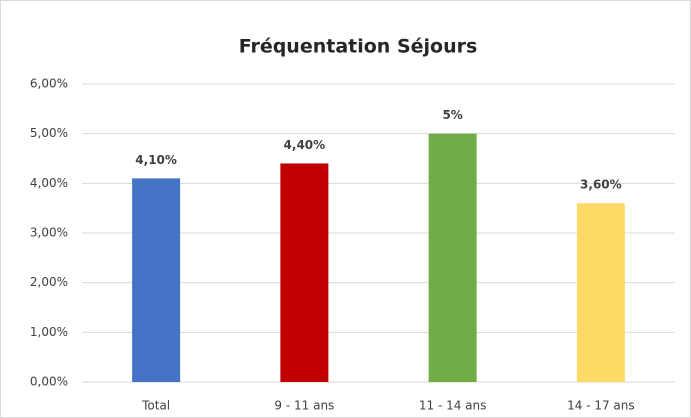 The width and height of the screenshot is (691, 418). What do you see at coordinates (601, 406) in the screenshot?
I see `x-tick-label: 14 - 17 ans` at bounding box center [601, 406].